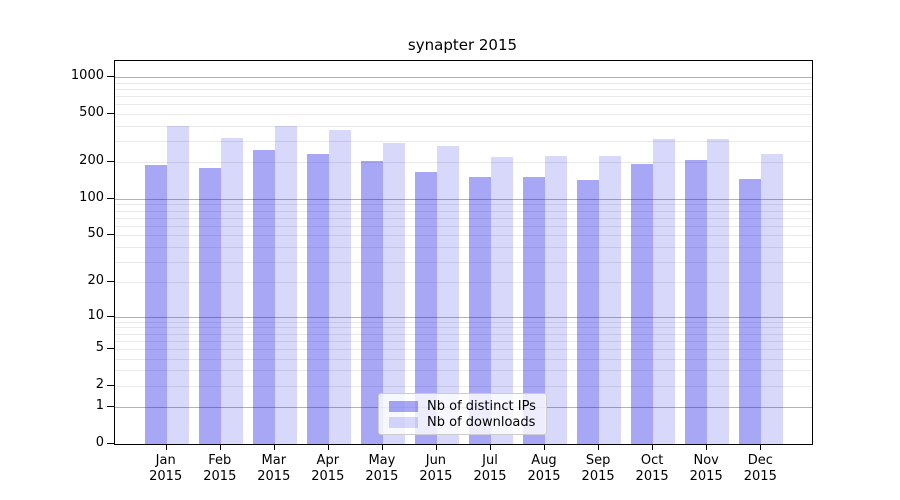 This screenshot has width=900, height=500. Describe the element at coordinates (761, 447) in the screenshot. I see `x-tick-dec` at that location.